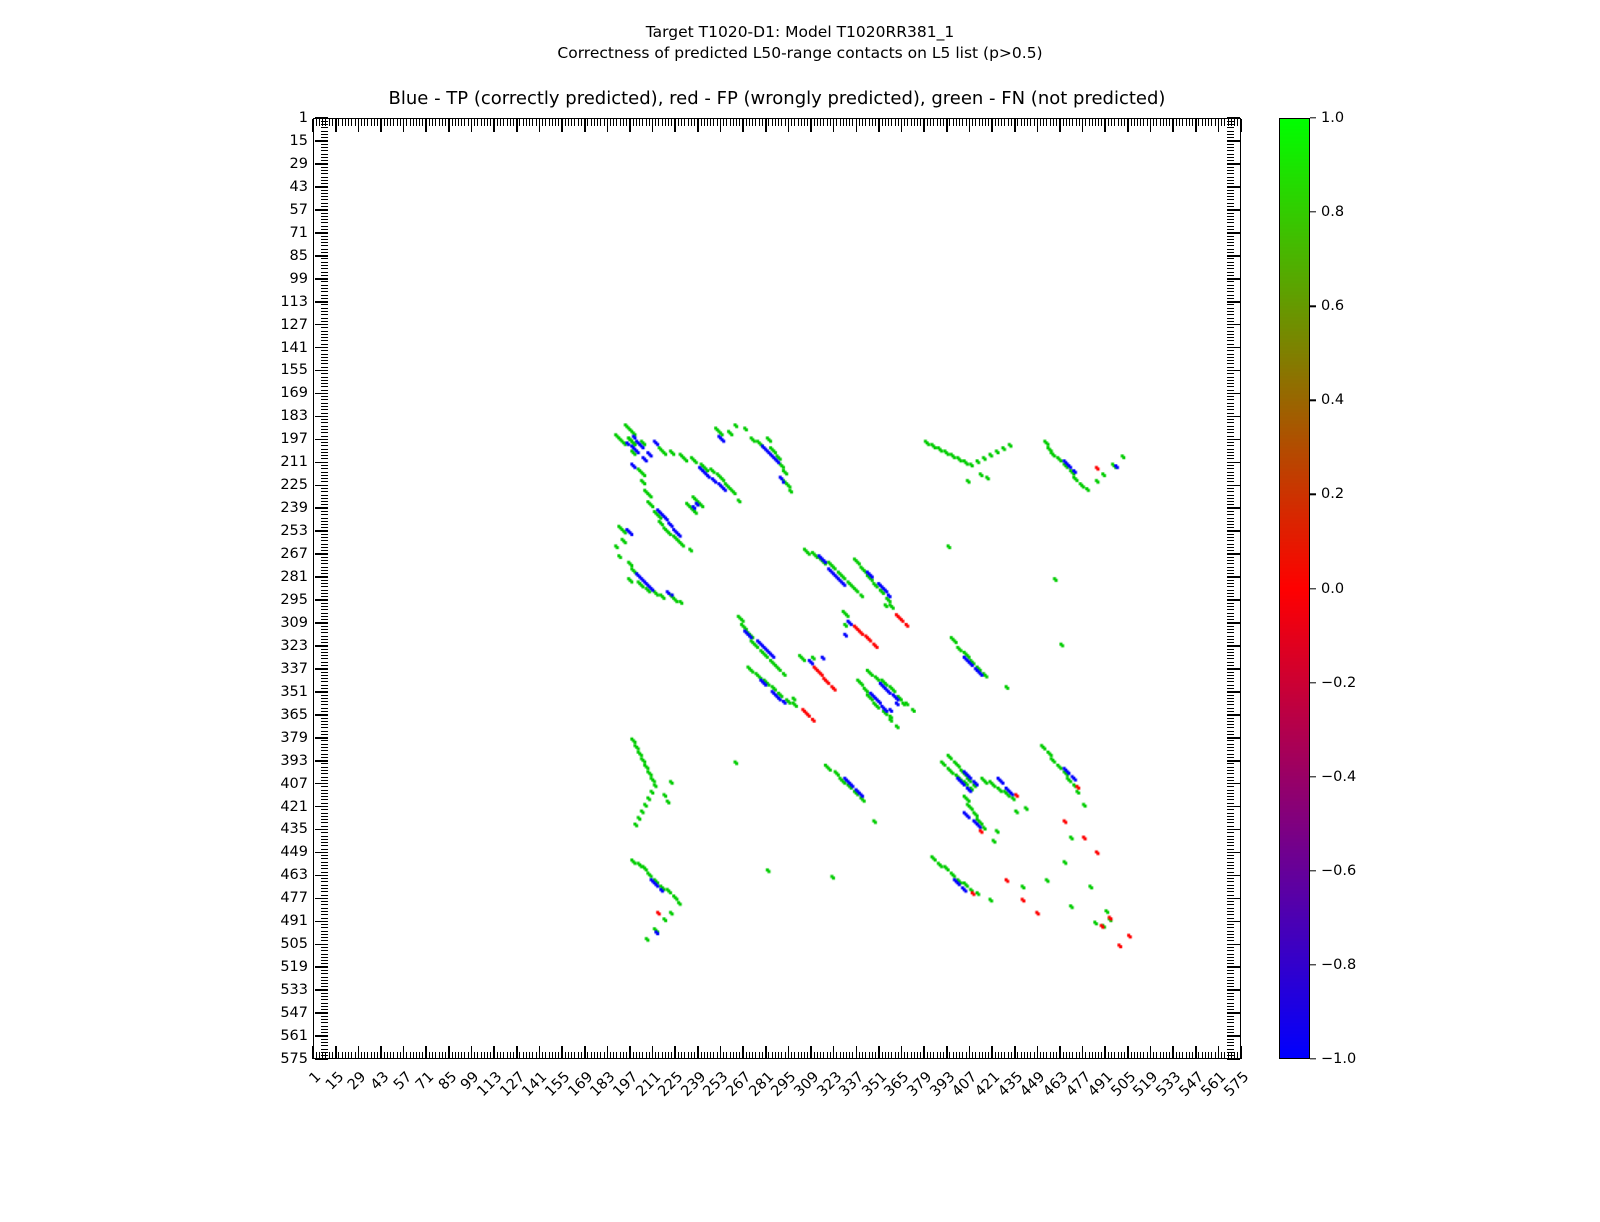 Image resolution: width=1600 pixels, height=1222 pixels. What do you see at coordinates (294, 393) in the screenshot?
I see `y-tick-label: 169` at bounding box center [294, 393].